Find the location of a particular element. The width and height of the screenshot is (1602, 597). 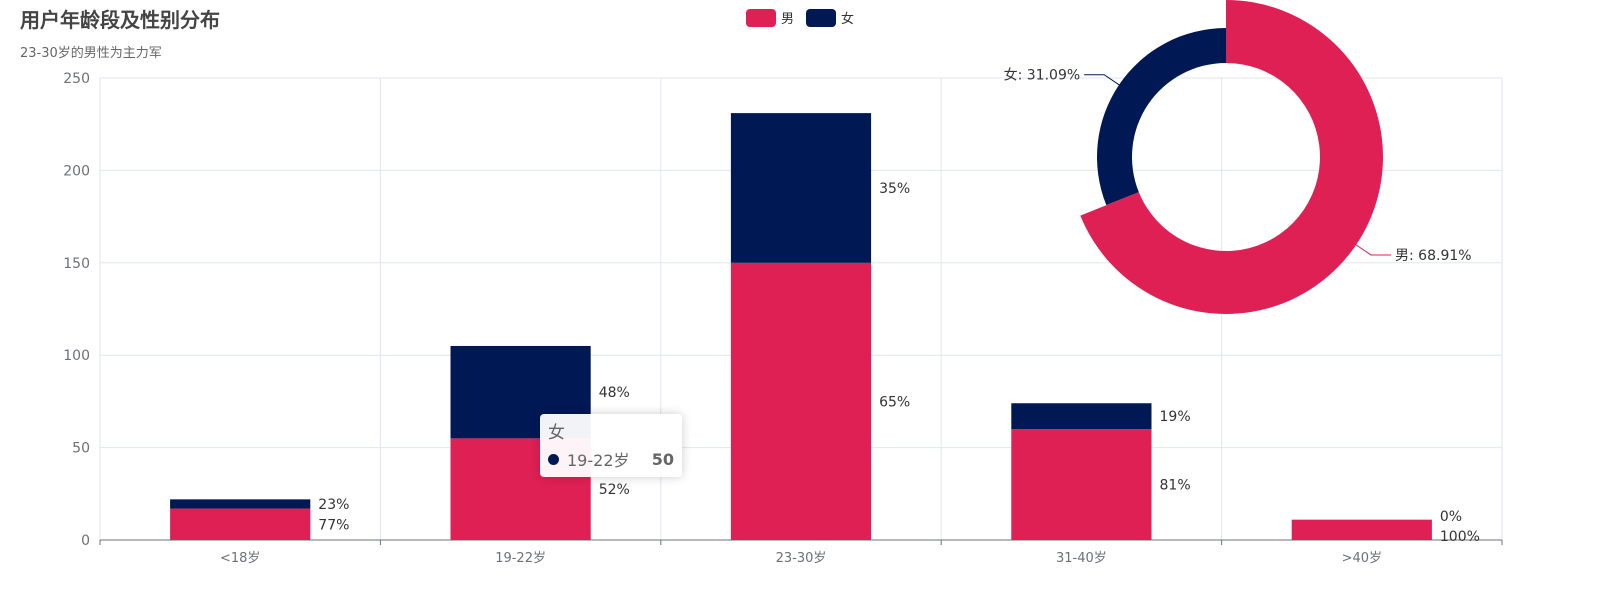

legend-item-male: 男 is located at coordinates (770, 17).